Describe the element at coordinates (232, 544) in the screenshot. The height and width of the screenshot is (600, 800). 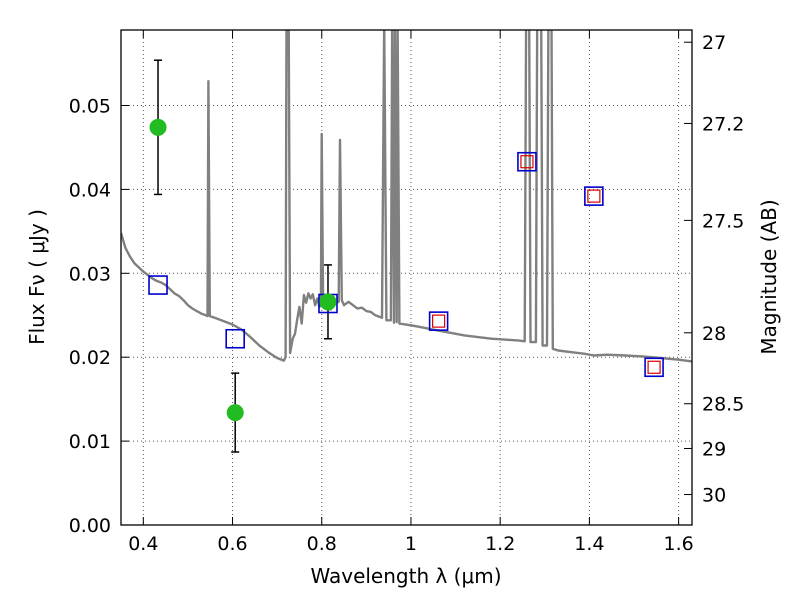
I see `x-tick-label: 0.6` at that location.